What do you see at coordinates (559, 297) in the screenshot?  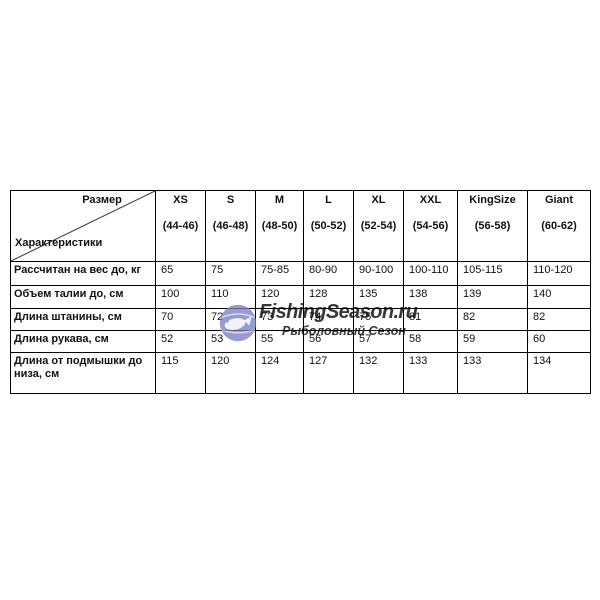 I see `cell: 140` at bounding box center [559, 297].